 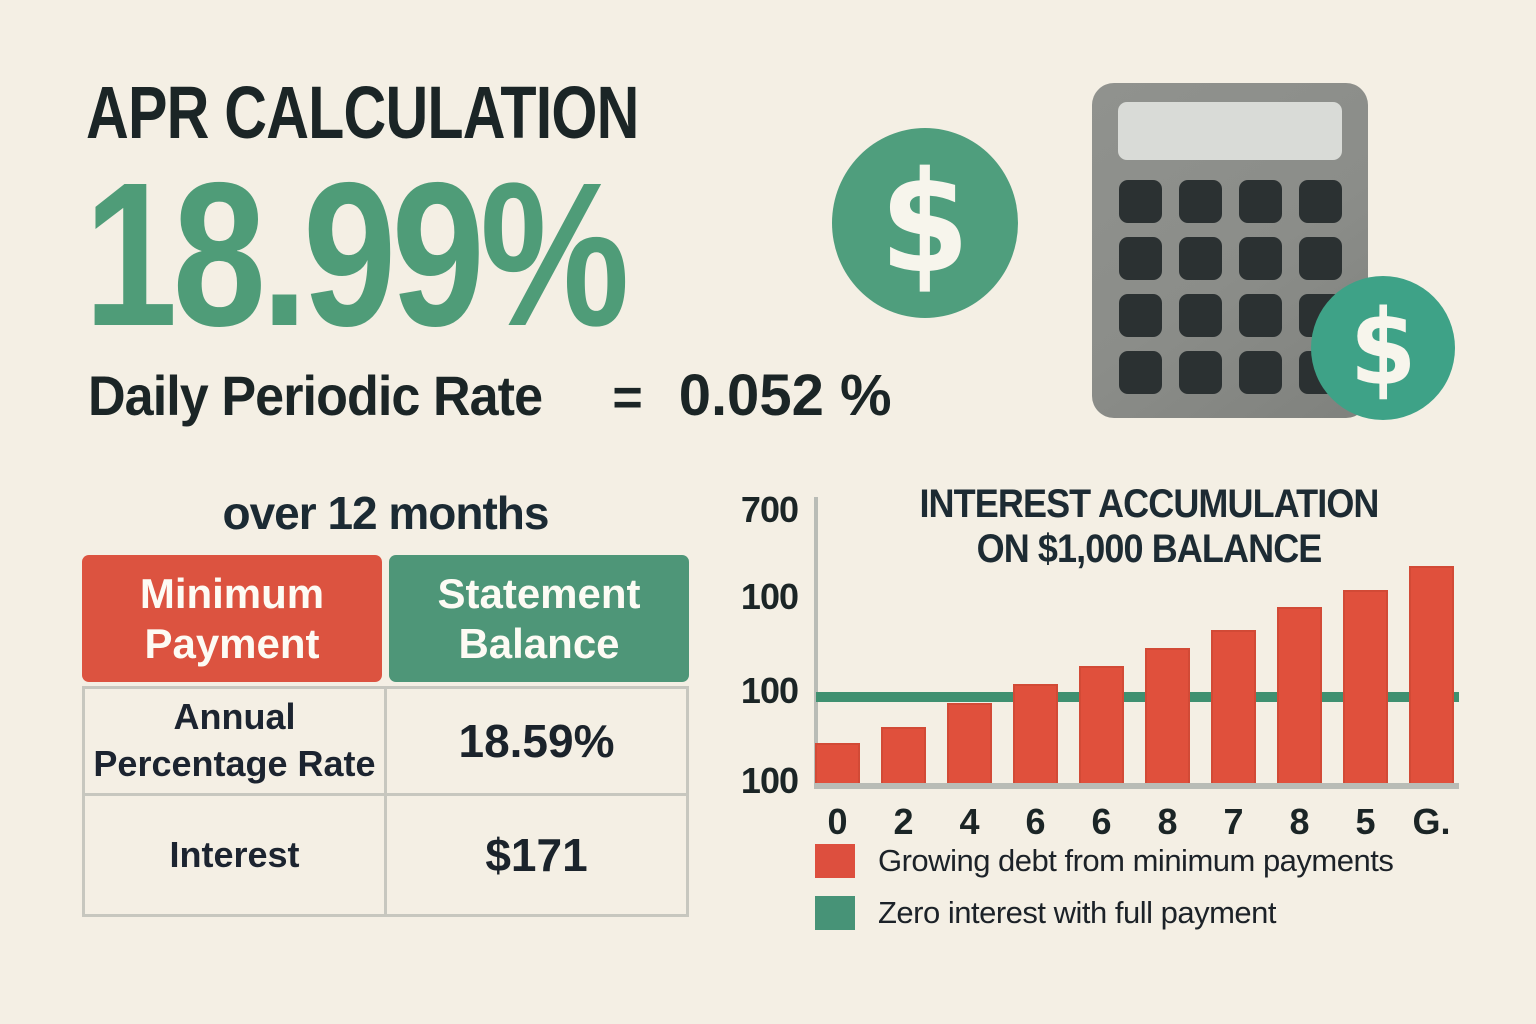 I want to click on dollar-coin-icon: $, so click(x=925, y=223).